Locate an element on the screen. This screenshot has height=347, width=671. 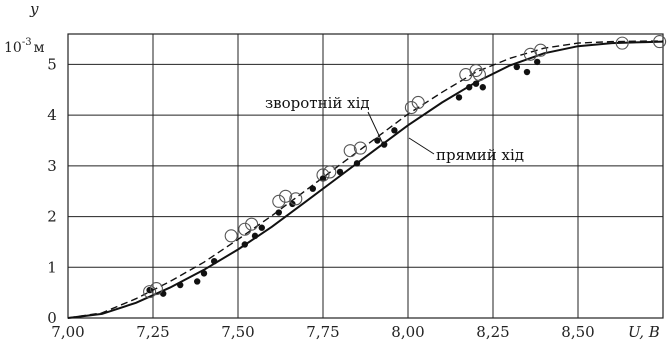
x-tick-label: 7,75 is located at coordinates (322, 332).